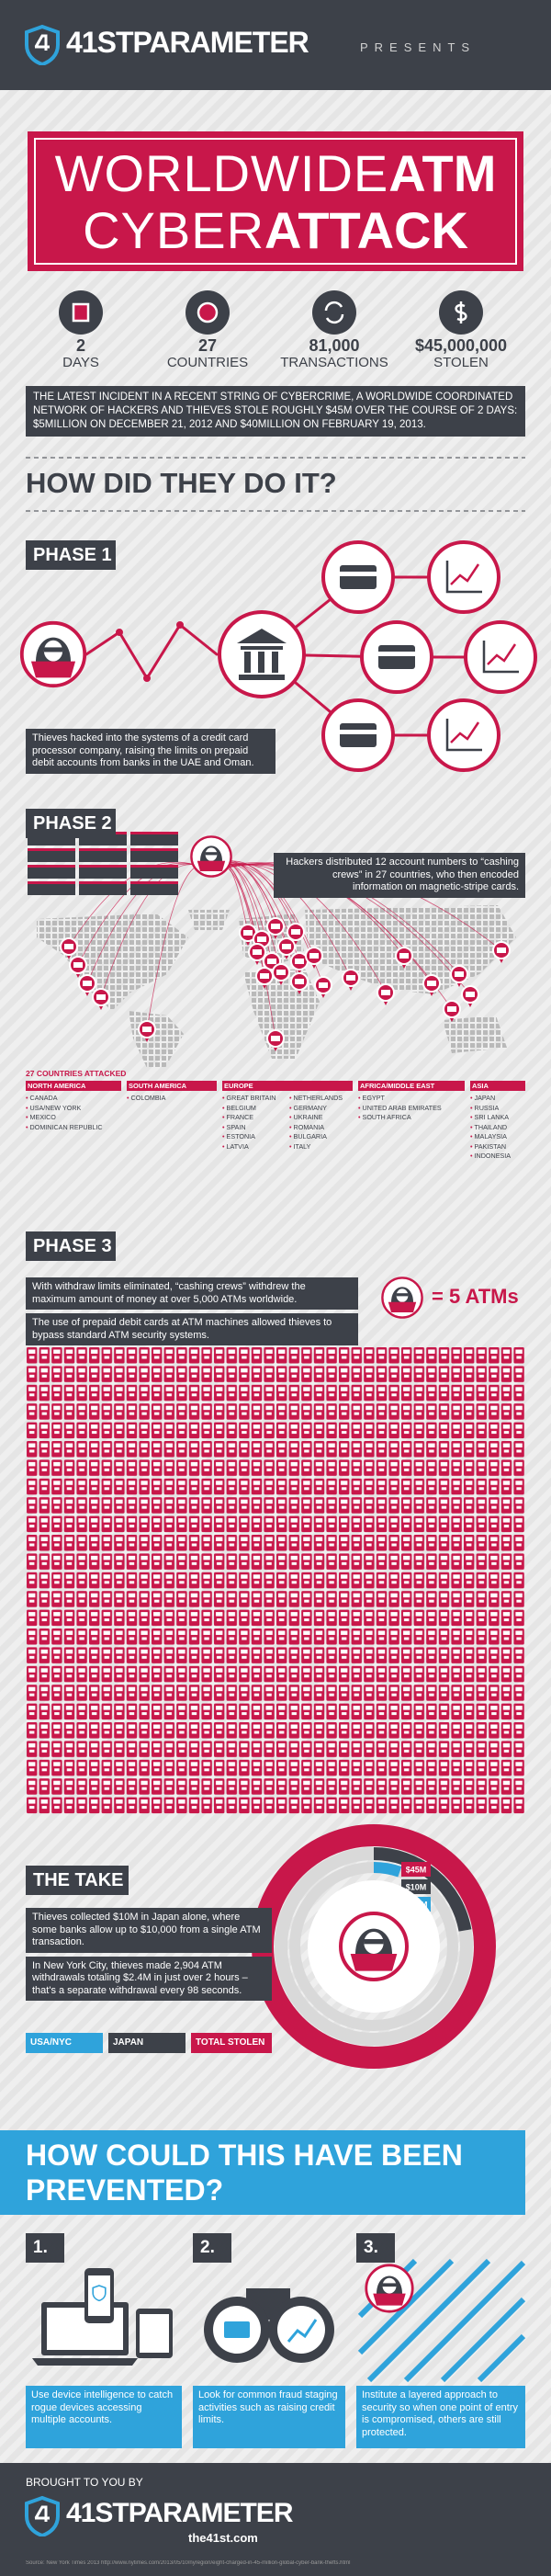 This screenshot has height=2576, width=551. What do you see at coordinates (497, 1118) in the screenshot?
I see `country: SRI LANKA` at bounding box center [497, 1118].